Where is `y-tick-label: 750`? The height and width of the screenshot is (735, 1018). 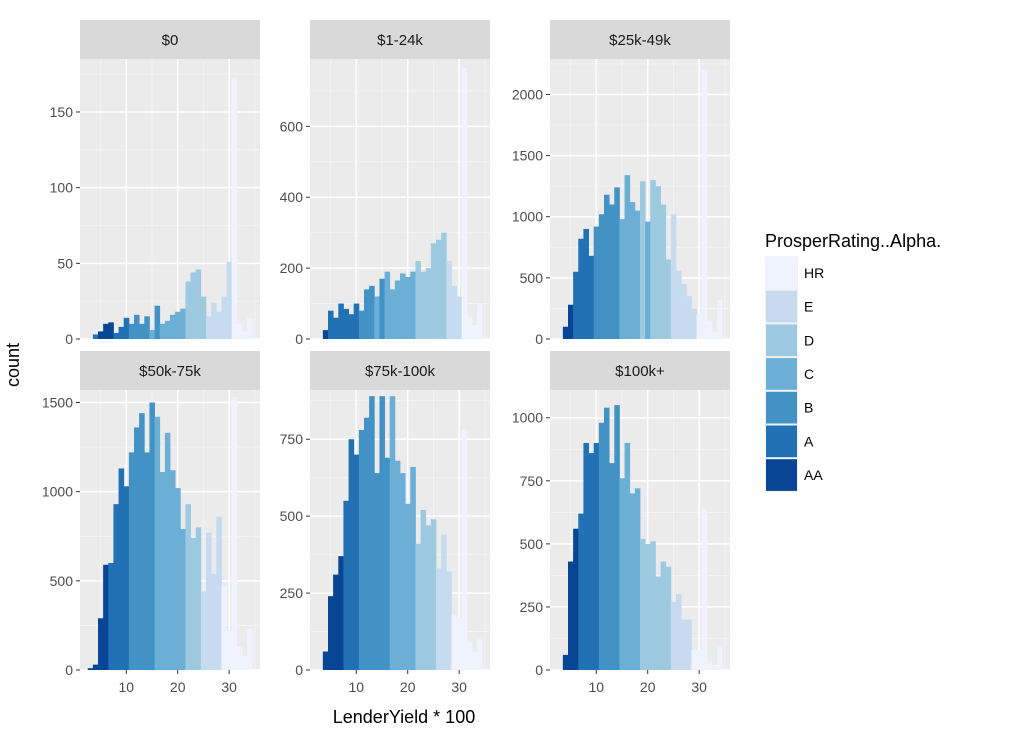 y-tick-label: 750 is located at coordinates (292, 439).